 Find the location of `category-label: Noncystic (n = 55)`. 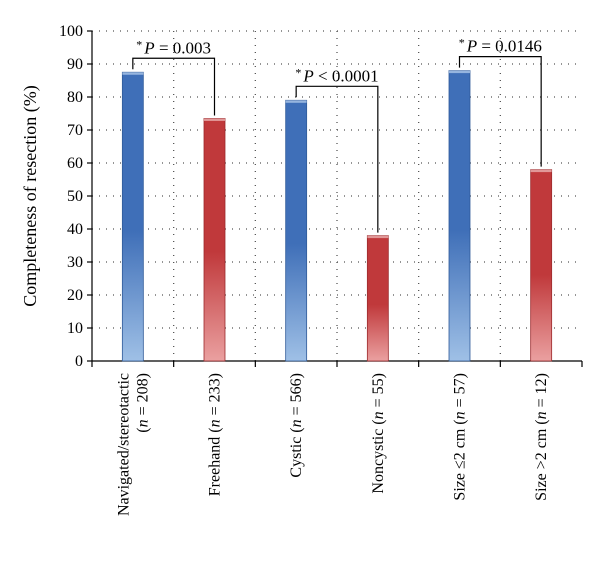

category-label: Noncystic (n = 55) is located at coordinates (378, 433).